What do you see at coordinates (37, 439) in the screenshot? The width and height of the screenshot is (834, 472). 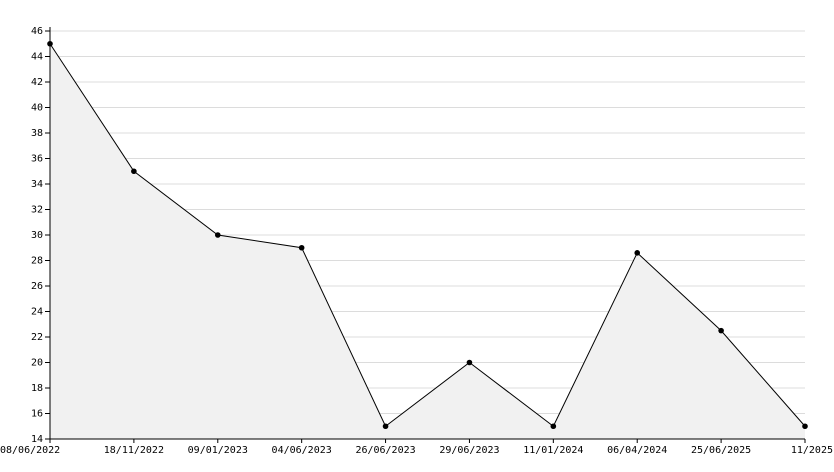 I see `y-tick-label: 14` at bounding box center [37, 439].